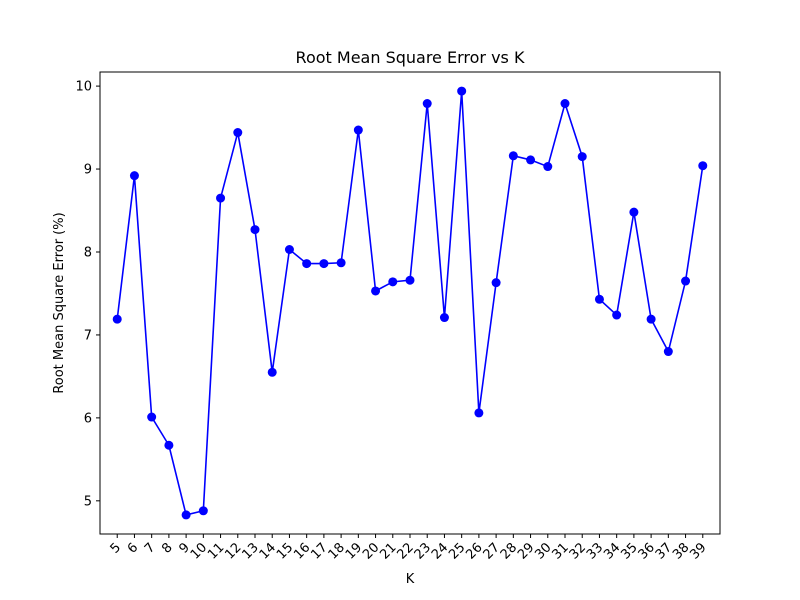 The height and width of the screenshot is (600, 800). Describe the element at coordinates (410, 57) in the screenshot. I see `chart-title: Root Mean Square Error vs K` at that location.